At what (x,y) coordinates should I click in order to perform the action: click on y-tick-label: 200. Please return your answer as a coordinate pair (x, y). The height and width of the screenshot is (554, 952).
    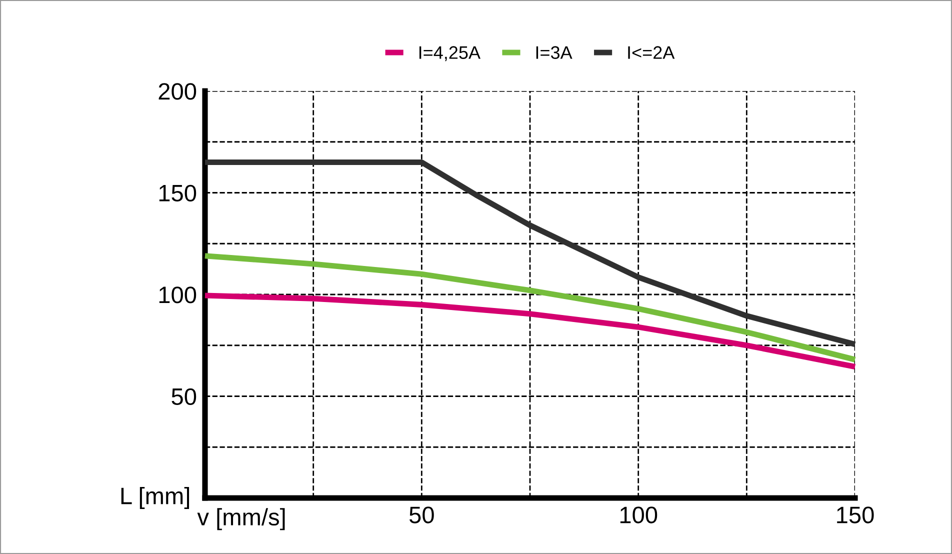
    Looking at the image, I should click on (177, 91).